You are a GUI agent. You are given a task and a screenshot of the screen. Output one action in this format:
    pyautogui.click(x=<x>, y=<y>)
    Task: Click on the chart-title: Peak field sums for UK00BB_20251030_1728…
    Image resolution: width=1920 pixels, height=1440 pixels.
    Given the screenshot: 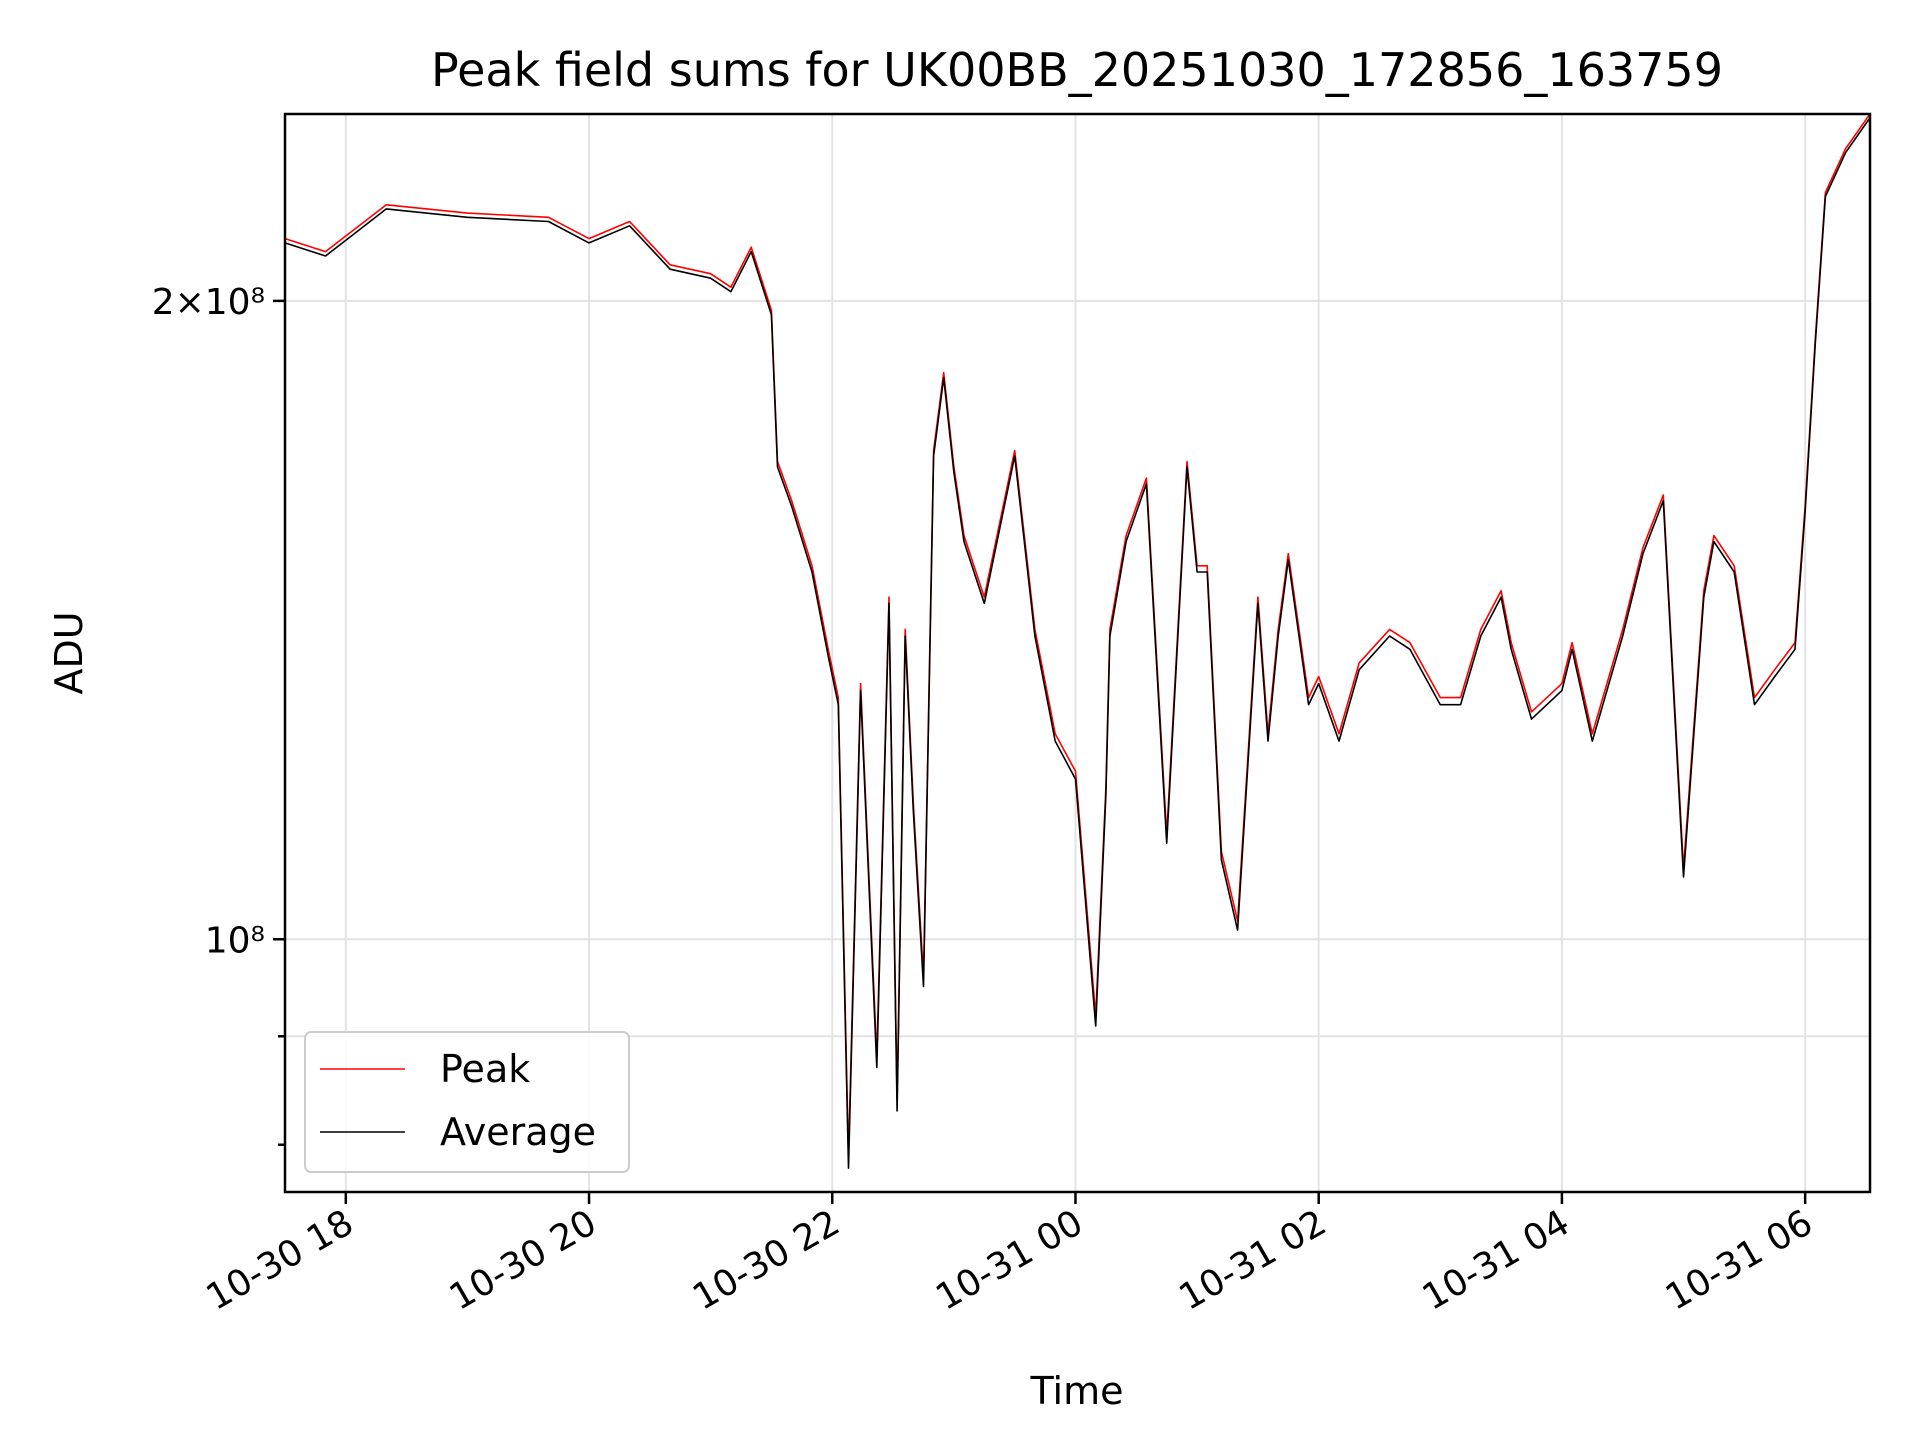 What is the action you would take?
    pyautogui.click(x=1077, y=70)
    